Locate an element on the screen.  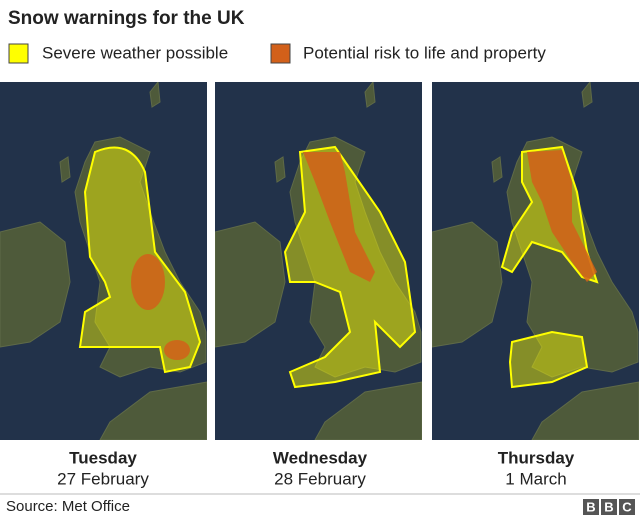
logo: B B C is located at coordinates (609, 507).